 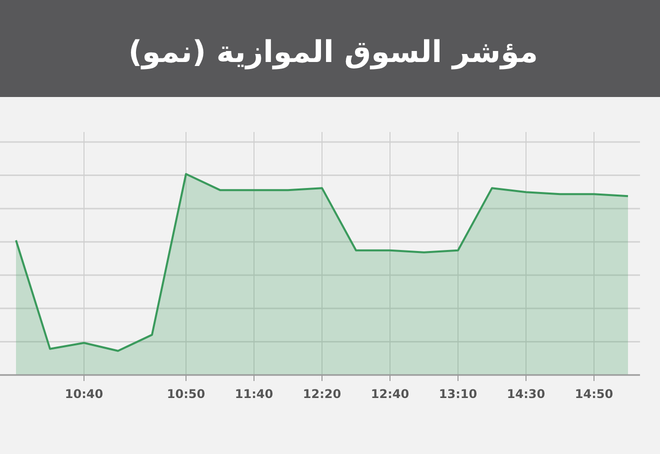 I want to click on x-tick-label: 10:50, so click(x=186, y=394).